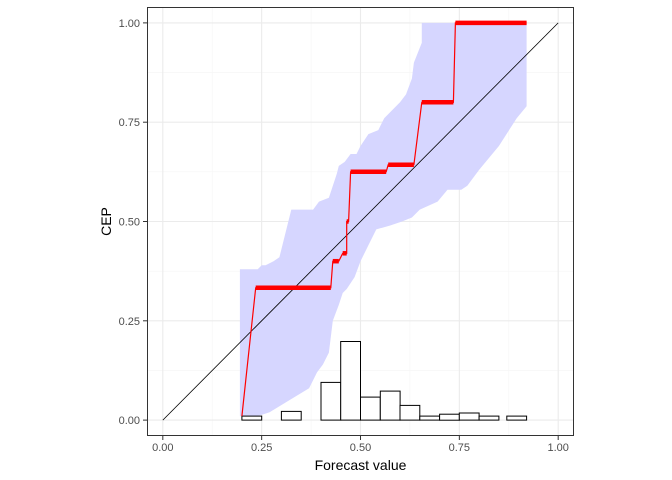 The width and height of the screenshot is (672, 480). What do you see at coordinates (459, 448) in the screenshot?
I see `x-tick-label: 0.75` at bounding box center [459, 448].